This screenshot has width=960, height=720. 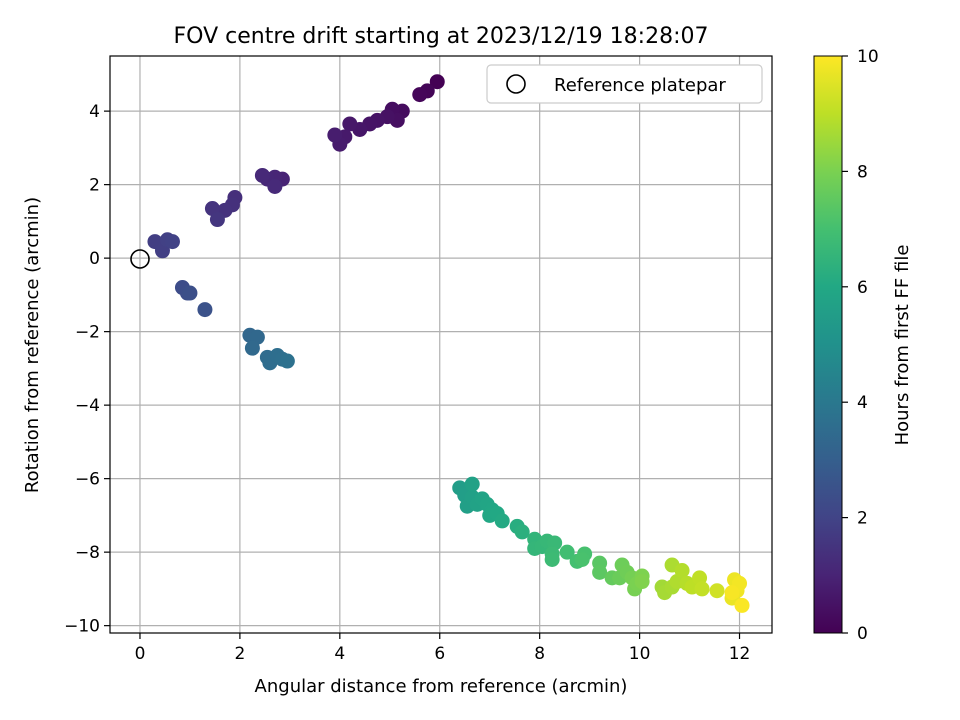 I want to click on colorbar-label: Hours from first FF file, so click(x=902, y=345).